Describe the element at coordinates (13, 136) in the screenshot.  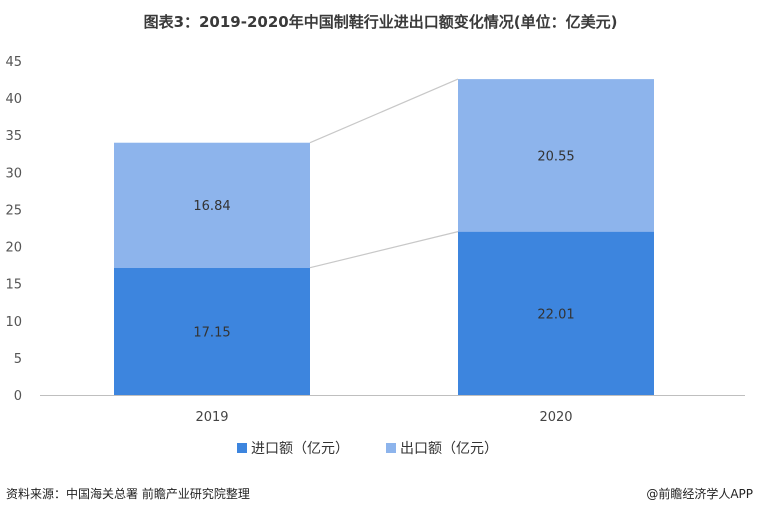
I see `y-tick-label: 35` at that location.